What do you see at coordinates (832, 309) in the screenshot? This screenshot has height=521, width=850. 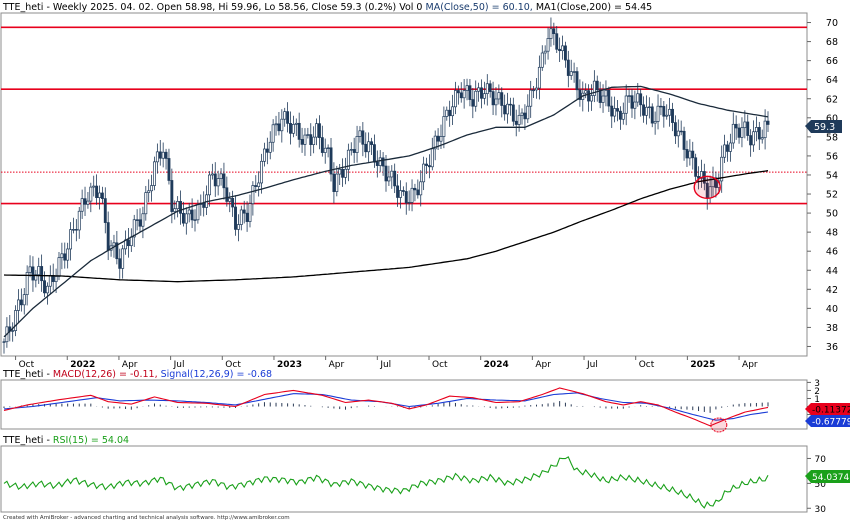 I see `price-y-tick-label: 40` at bounding box center [832, 309].